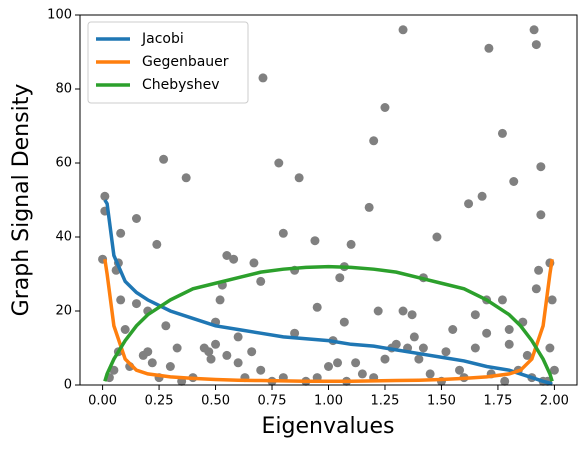 The image size is (587, 449). I want to click on y-tick-label: 0, so click(68, 385).